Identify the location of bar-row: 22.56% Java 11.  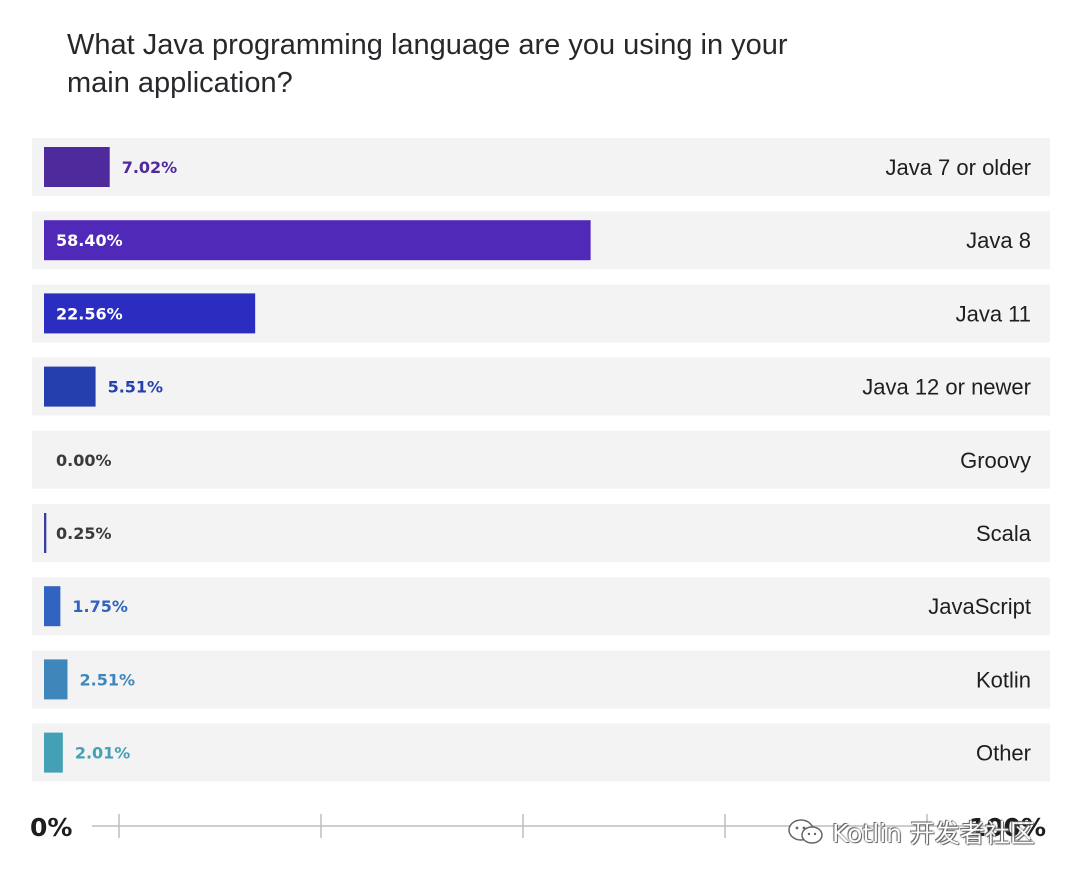
(541, 313).